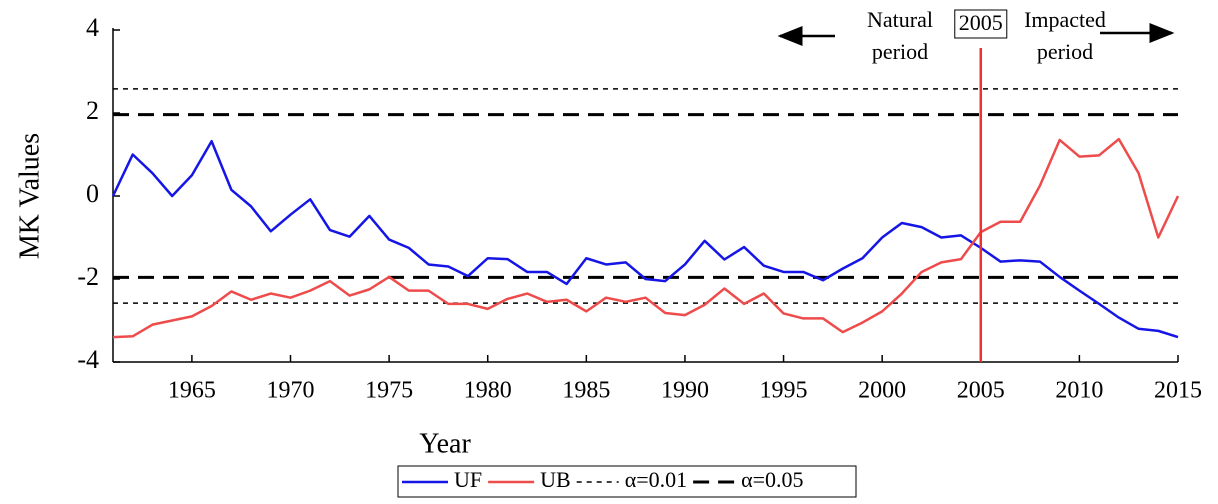  What do you see at coordinates (192, 391) in the screenshot?
I see `x-tick-label: 1965` at bounding box center [192, 391].